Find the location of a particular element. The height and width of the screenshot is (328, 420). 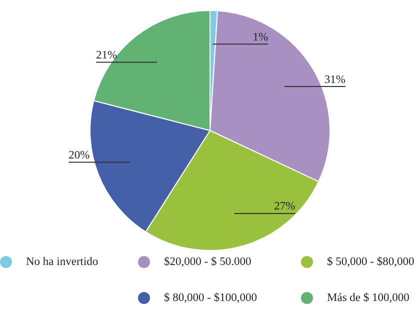

data-label: 21% is located at coordinates (107, 55).